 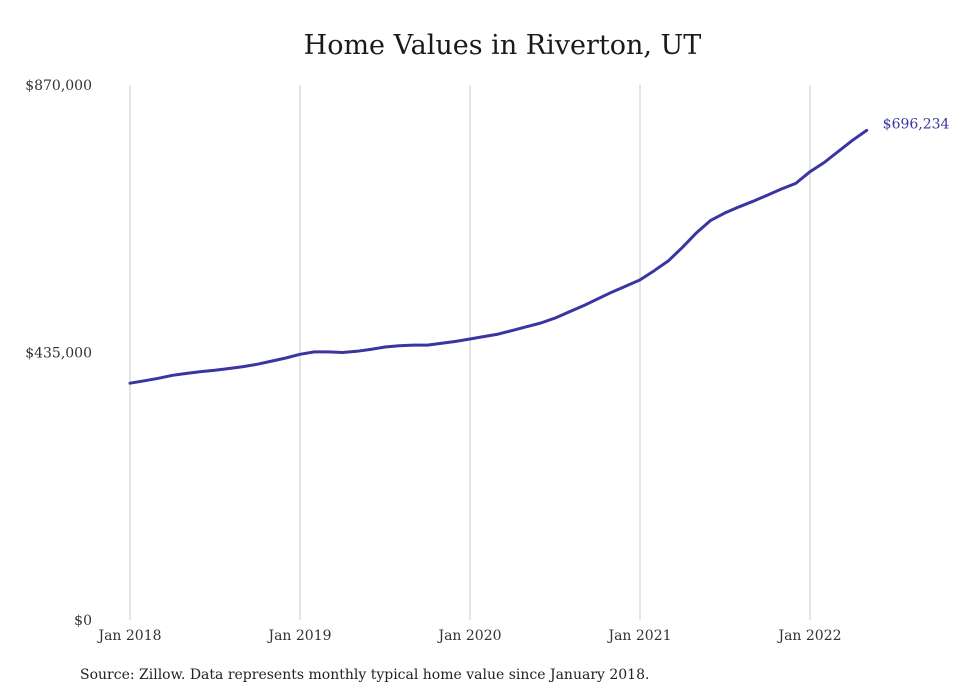 I want to click on x-tick-label: Jan 2019, so click(x=298, y=636).